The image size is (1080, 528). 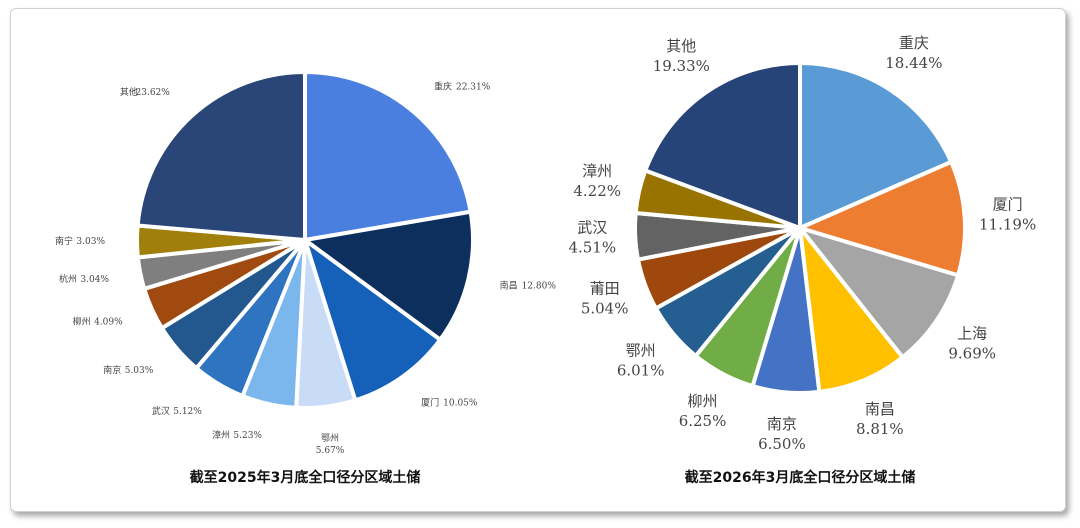 What do you see at coordinates (139, 371) in the screenshot?
I see `value-label: 5.03%` at bounding box center [139, 371].